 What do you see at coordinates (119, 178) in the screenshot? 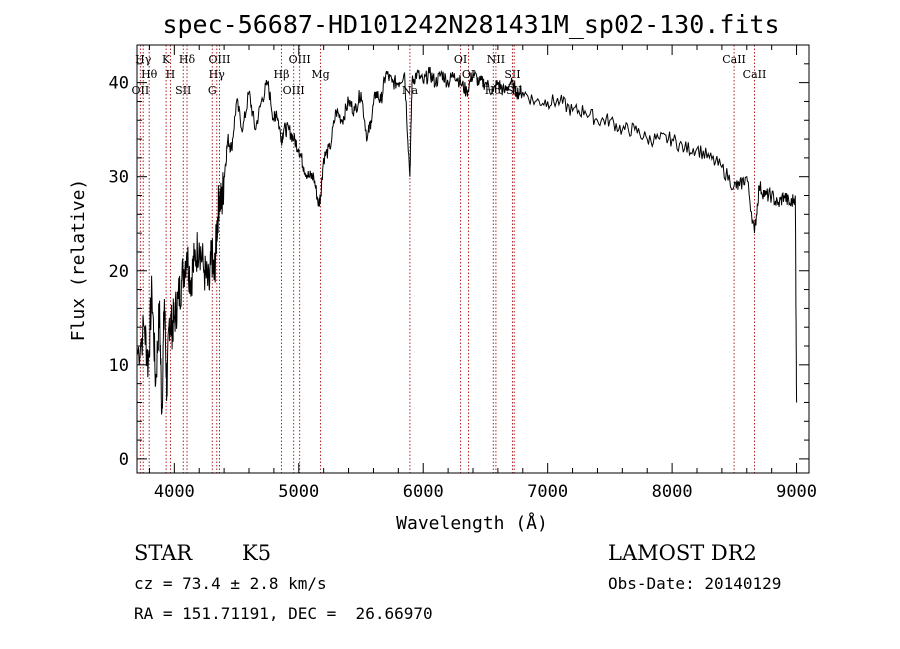
I see `y-tick-label: 30` at bounding box center [119, 178].